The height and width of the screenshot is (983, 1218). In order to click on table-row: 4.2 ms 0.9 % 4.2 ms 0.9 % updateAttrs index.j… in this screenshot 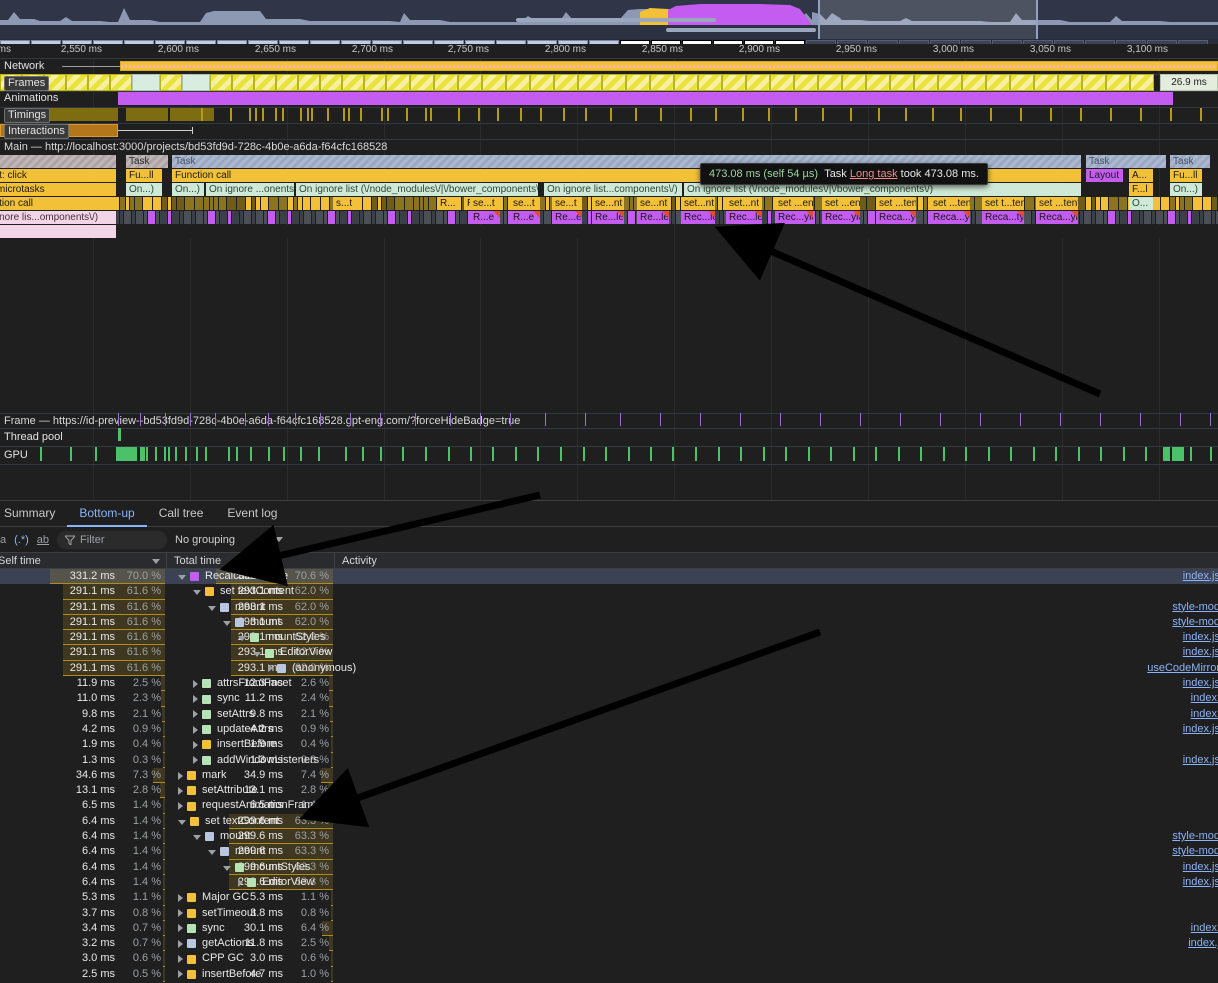, I will do `click(609, 729)`.